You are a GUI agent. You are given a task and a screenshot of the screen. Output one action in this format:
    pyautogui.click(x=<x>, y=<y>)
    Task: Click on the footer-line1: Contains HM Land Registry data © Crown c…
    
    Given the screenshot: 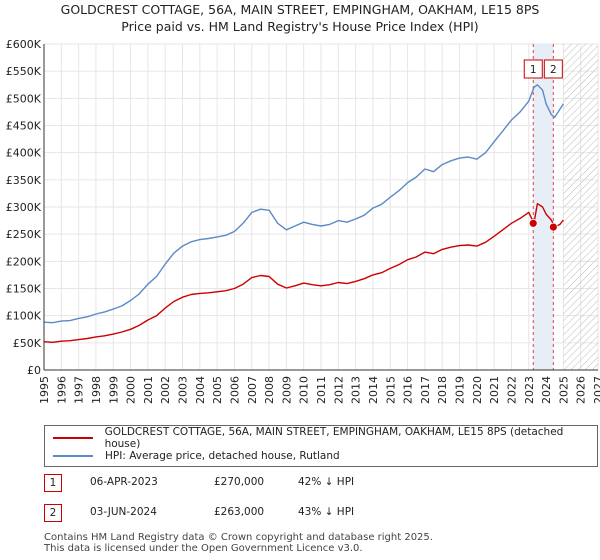 What is the action you would take?
    pyautogui.click(x=238, y=537)
    